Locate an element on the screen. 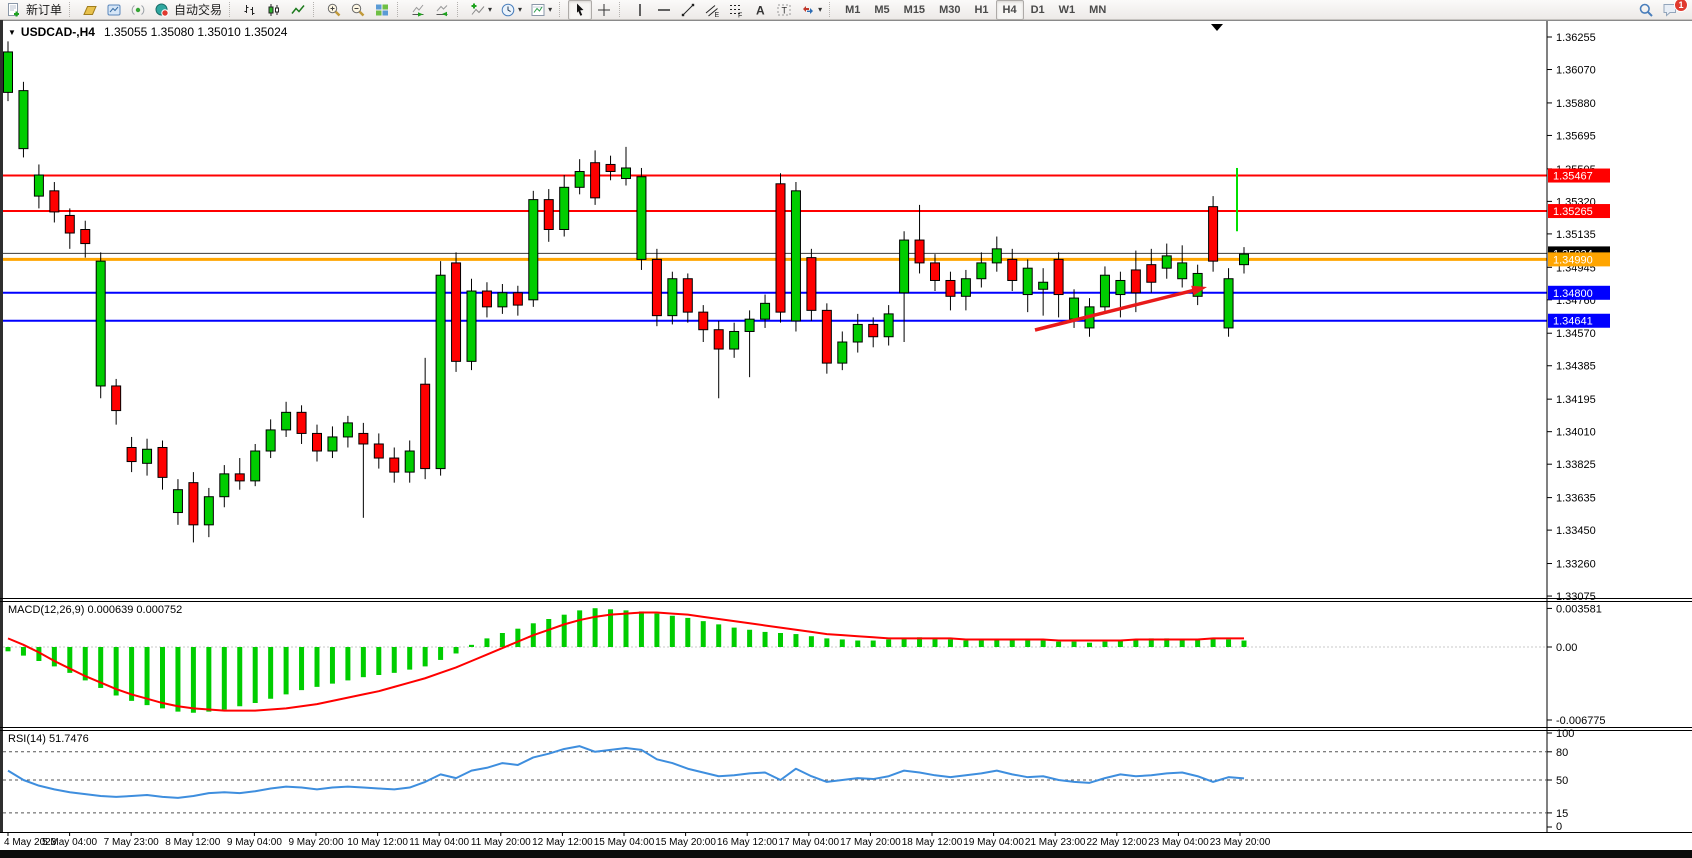 This screenshot has width=1692, height=858. text-label-button: T is located at coordinates (784, 10).